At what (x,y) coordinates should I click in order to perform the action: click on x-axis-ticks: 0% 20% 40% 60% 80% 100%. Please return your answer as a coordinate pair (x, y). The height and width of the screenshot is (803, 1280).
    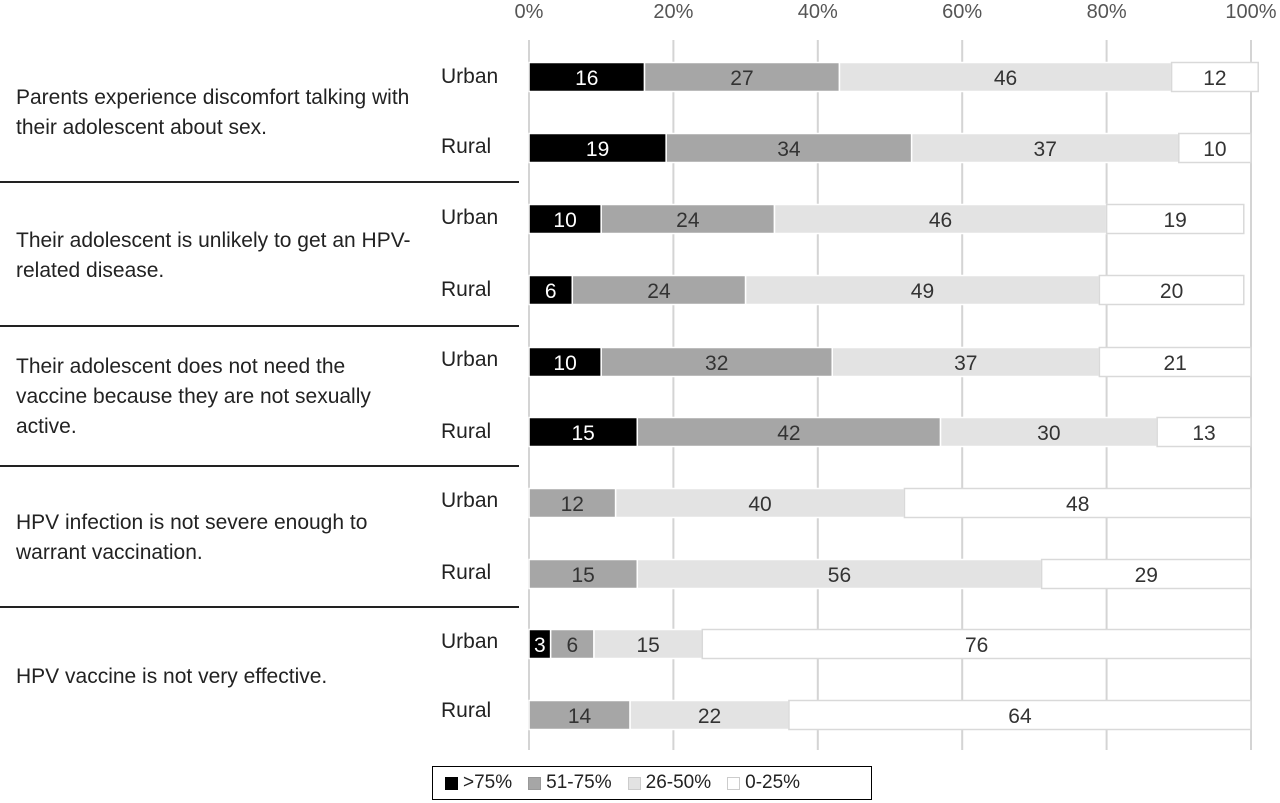
    Looking at the image, I should click on (896, 12).